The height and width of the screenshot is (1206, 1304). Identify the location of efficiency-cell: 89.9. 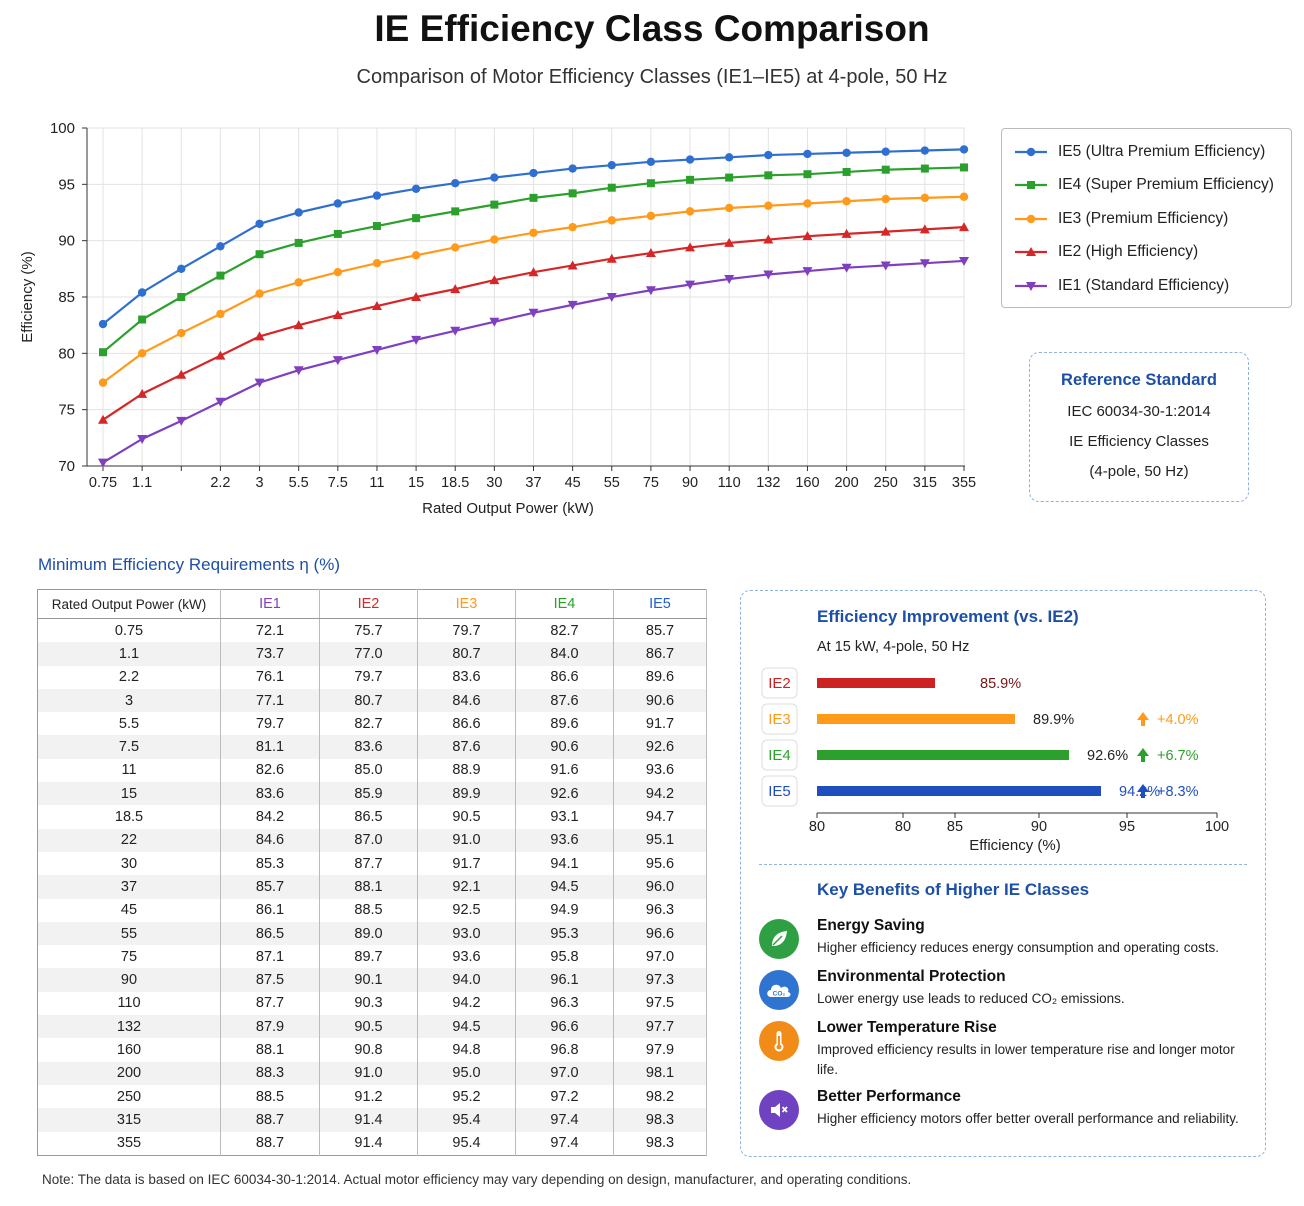
(466, 794).